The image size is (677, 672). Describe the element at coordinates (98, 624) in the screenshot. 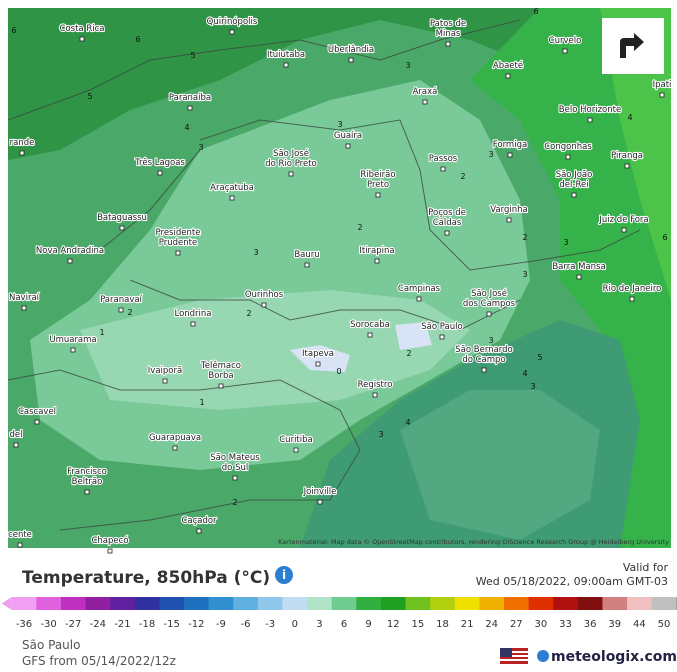

I see `legend-tick-label: -24` at that location.